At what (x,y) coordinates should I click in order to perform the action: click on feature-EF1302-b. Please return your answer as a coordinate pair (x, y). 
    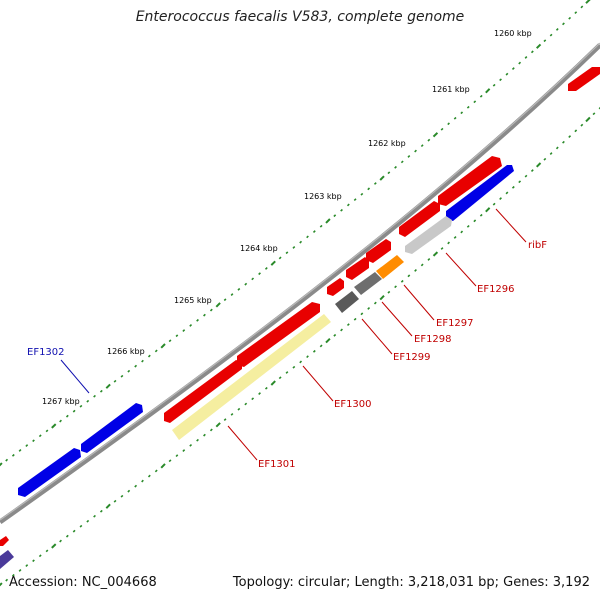
    Looking at the image, I should click on (49, 472).